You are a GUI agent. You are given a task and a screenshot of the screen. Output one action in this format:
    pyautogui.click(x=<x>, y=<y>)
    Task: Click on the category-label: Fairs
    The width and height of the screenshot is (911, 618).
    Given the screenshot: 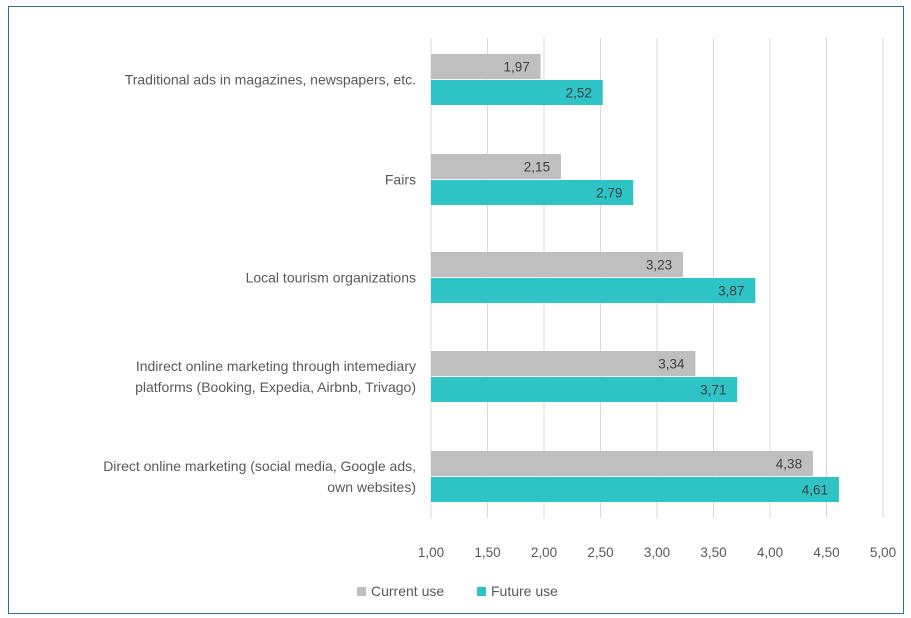 What is the action you would take?
    pyautogui.click(x=400, y=180)
    